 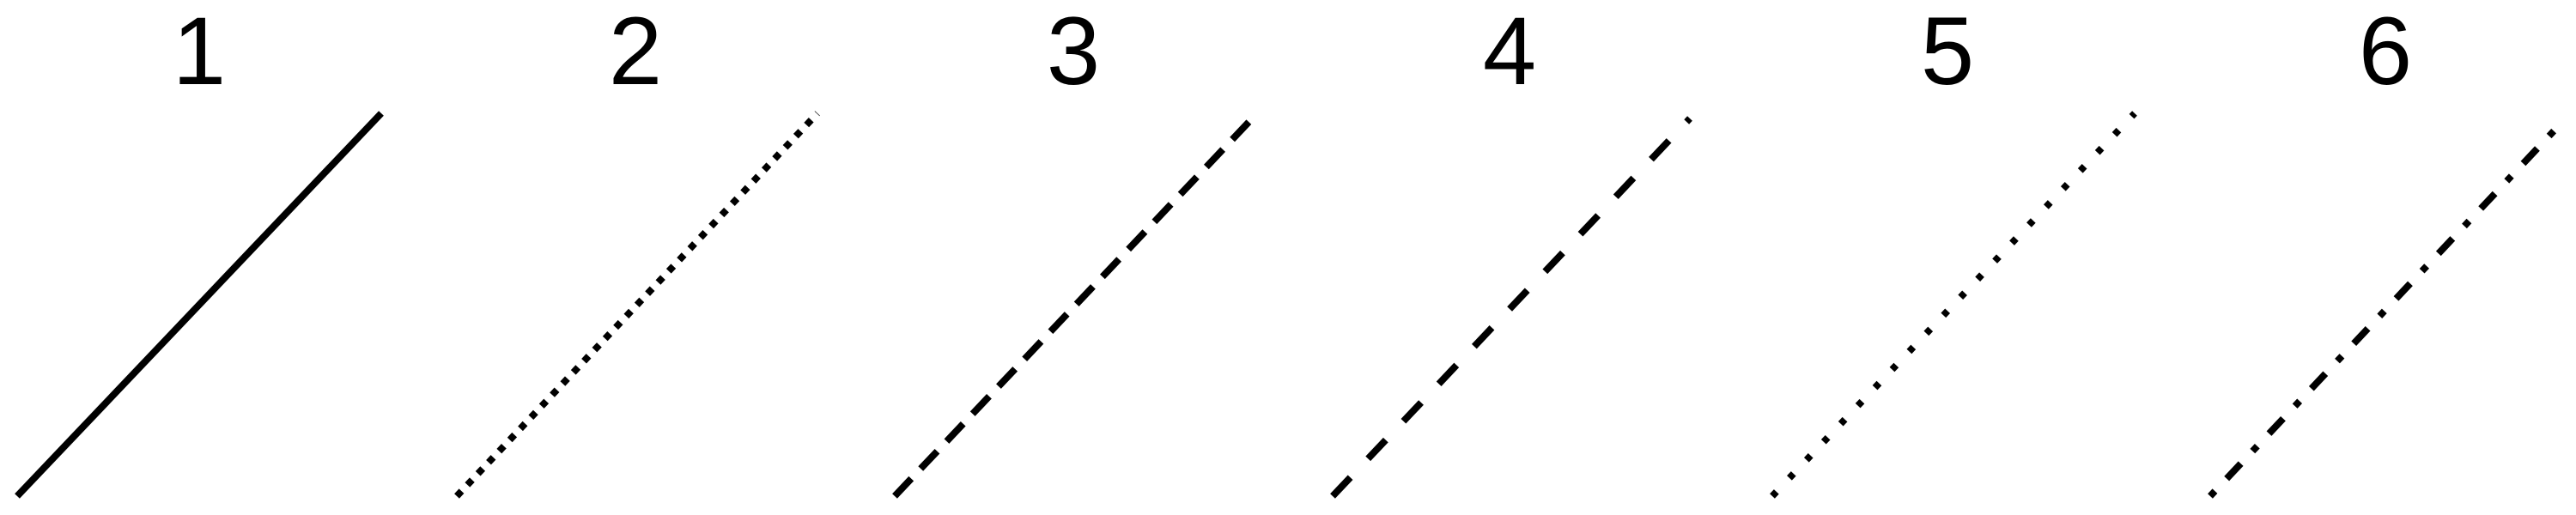 I want to click on line-style-6: 6, so click(x=2387, y=249).